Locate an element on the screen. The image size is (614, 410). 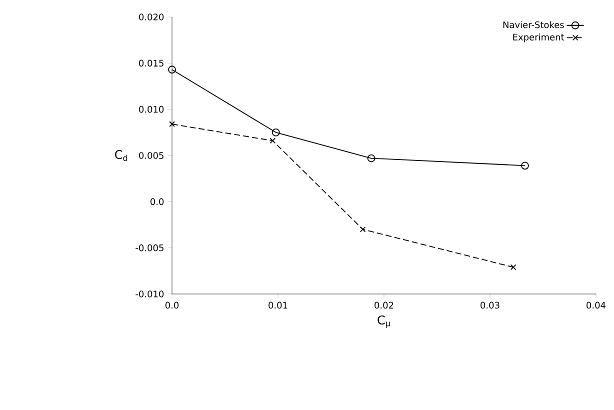
y-tick-label: 0.010 is located at coordinates (151, 109).